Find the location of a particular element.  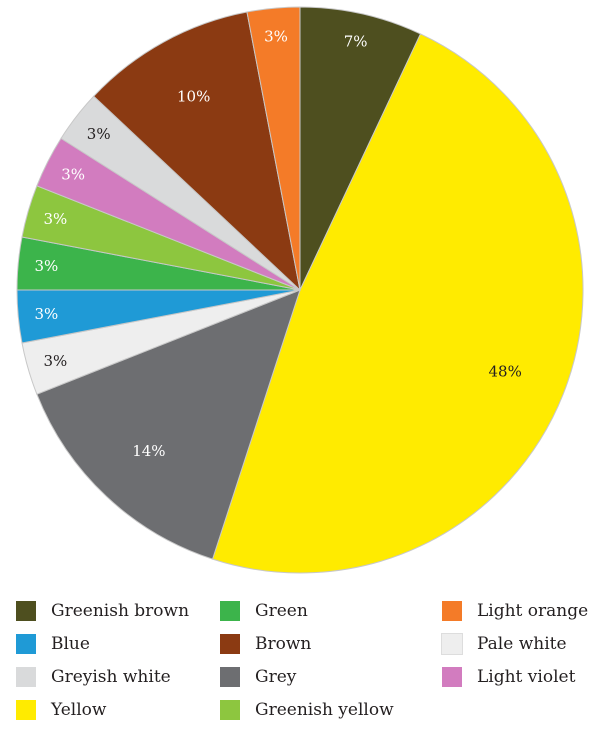

legend-label: Green is located at coordinates (281, 610).